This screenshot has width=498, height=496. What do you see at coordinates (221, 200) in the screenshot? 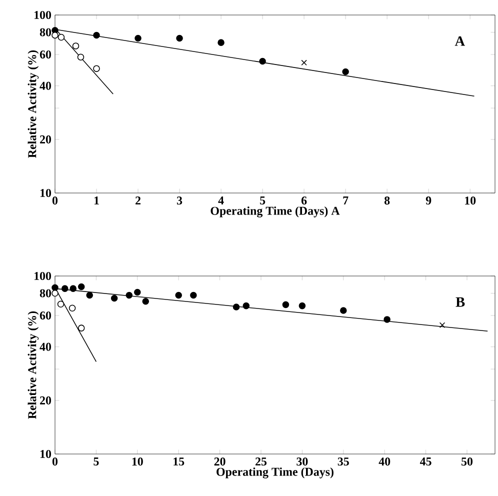
I see `x-tick-label: 4` at bounding box center [221, 200].